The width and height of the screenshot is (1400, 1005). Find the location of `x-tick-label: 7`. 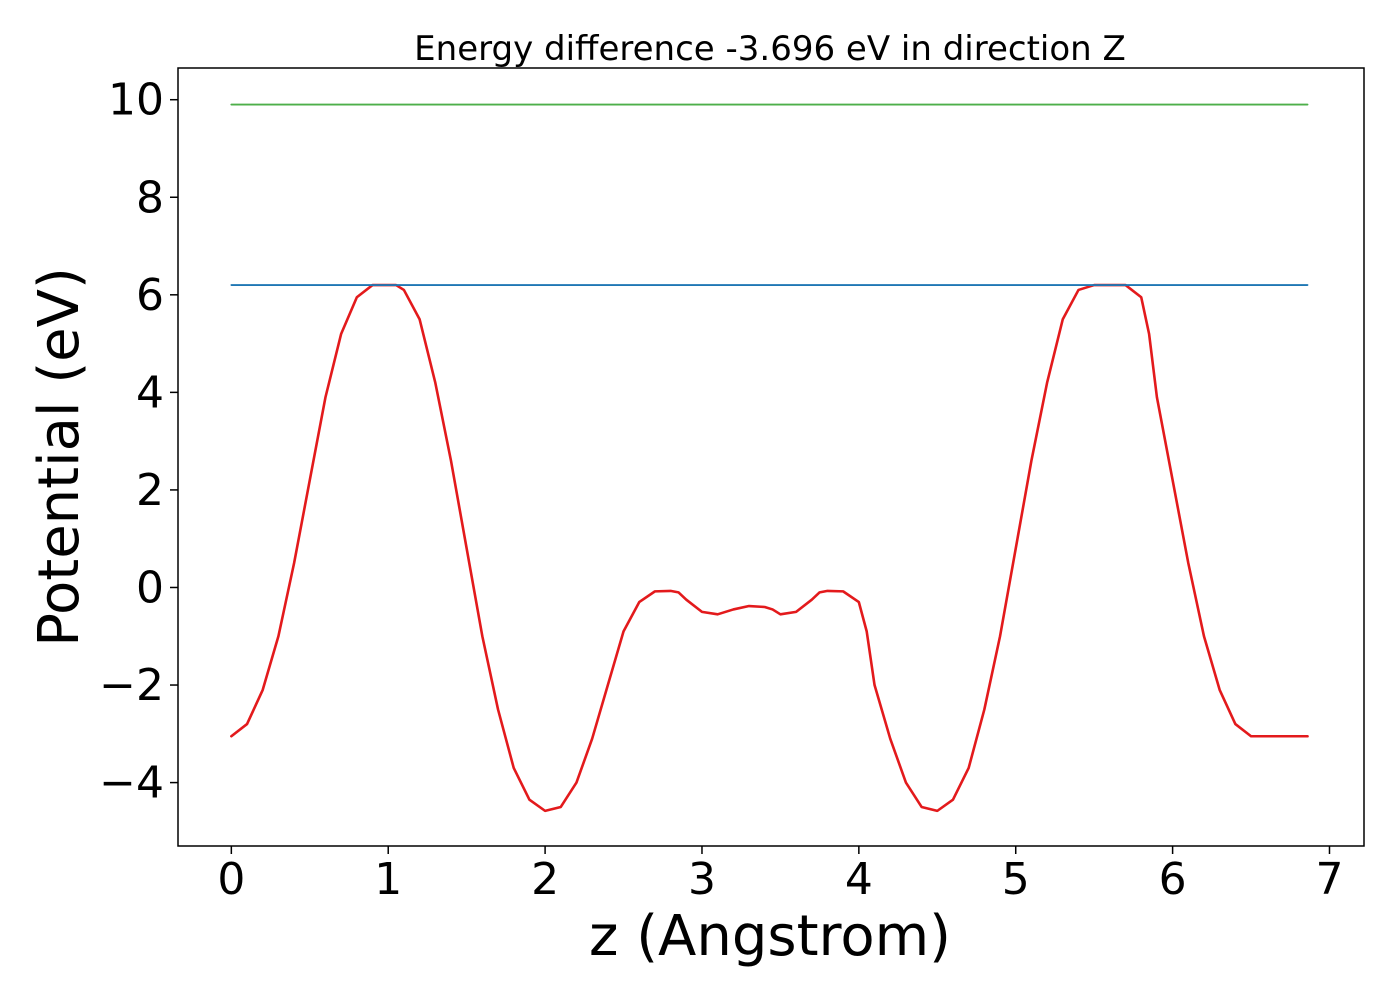

x-tick-label: 7 is located at coordinates (1329, 879).